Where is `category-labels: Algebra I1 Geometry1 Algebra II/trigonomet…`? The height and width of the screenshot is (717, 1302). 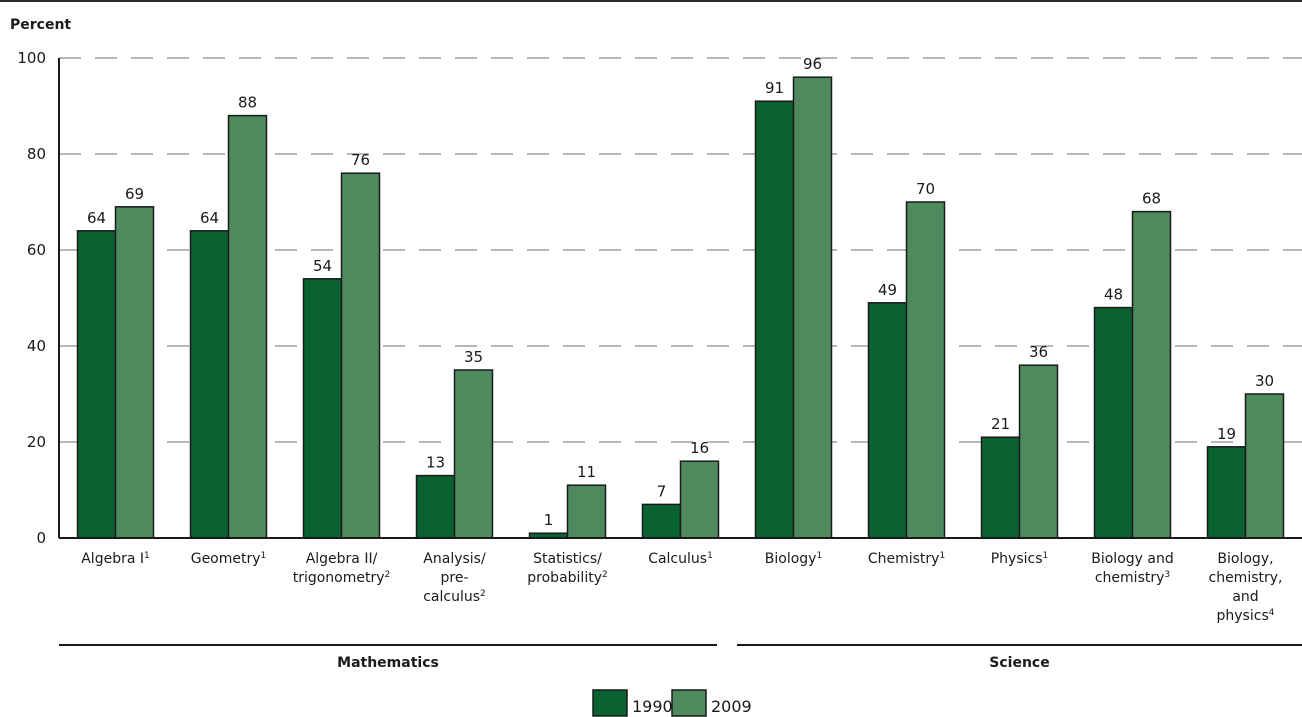
category-labels: Algebra I1 Geometry1 Algebra II/trigonomet… is located at coordinates (681, 587).